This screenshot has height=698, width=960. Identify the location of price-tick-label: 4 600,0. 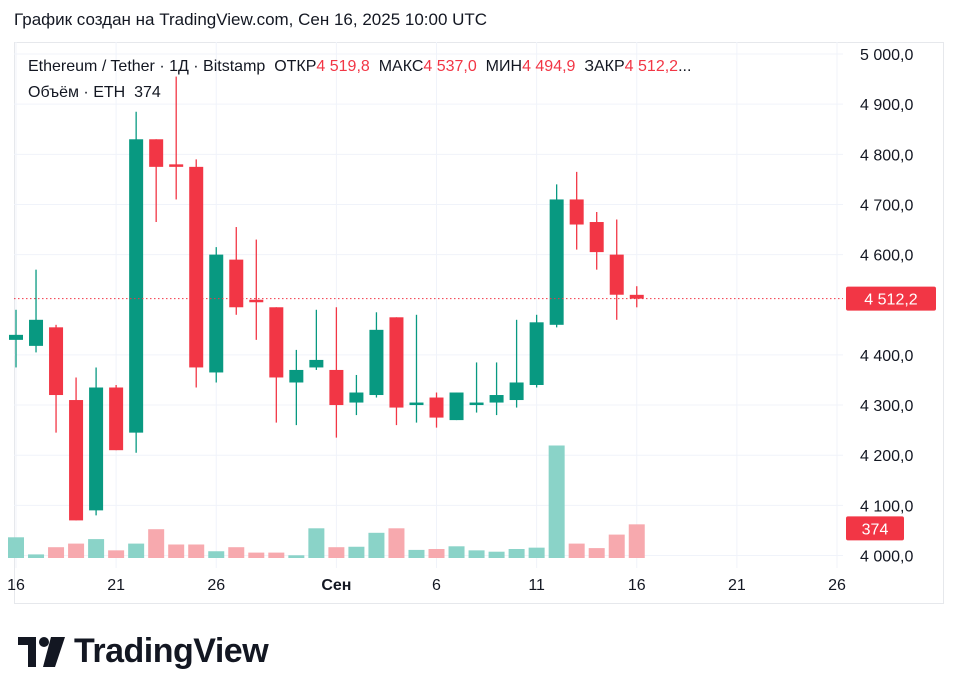
(886, 256).